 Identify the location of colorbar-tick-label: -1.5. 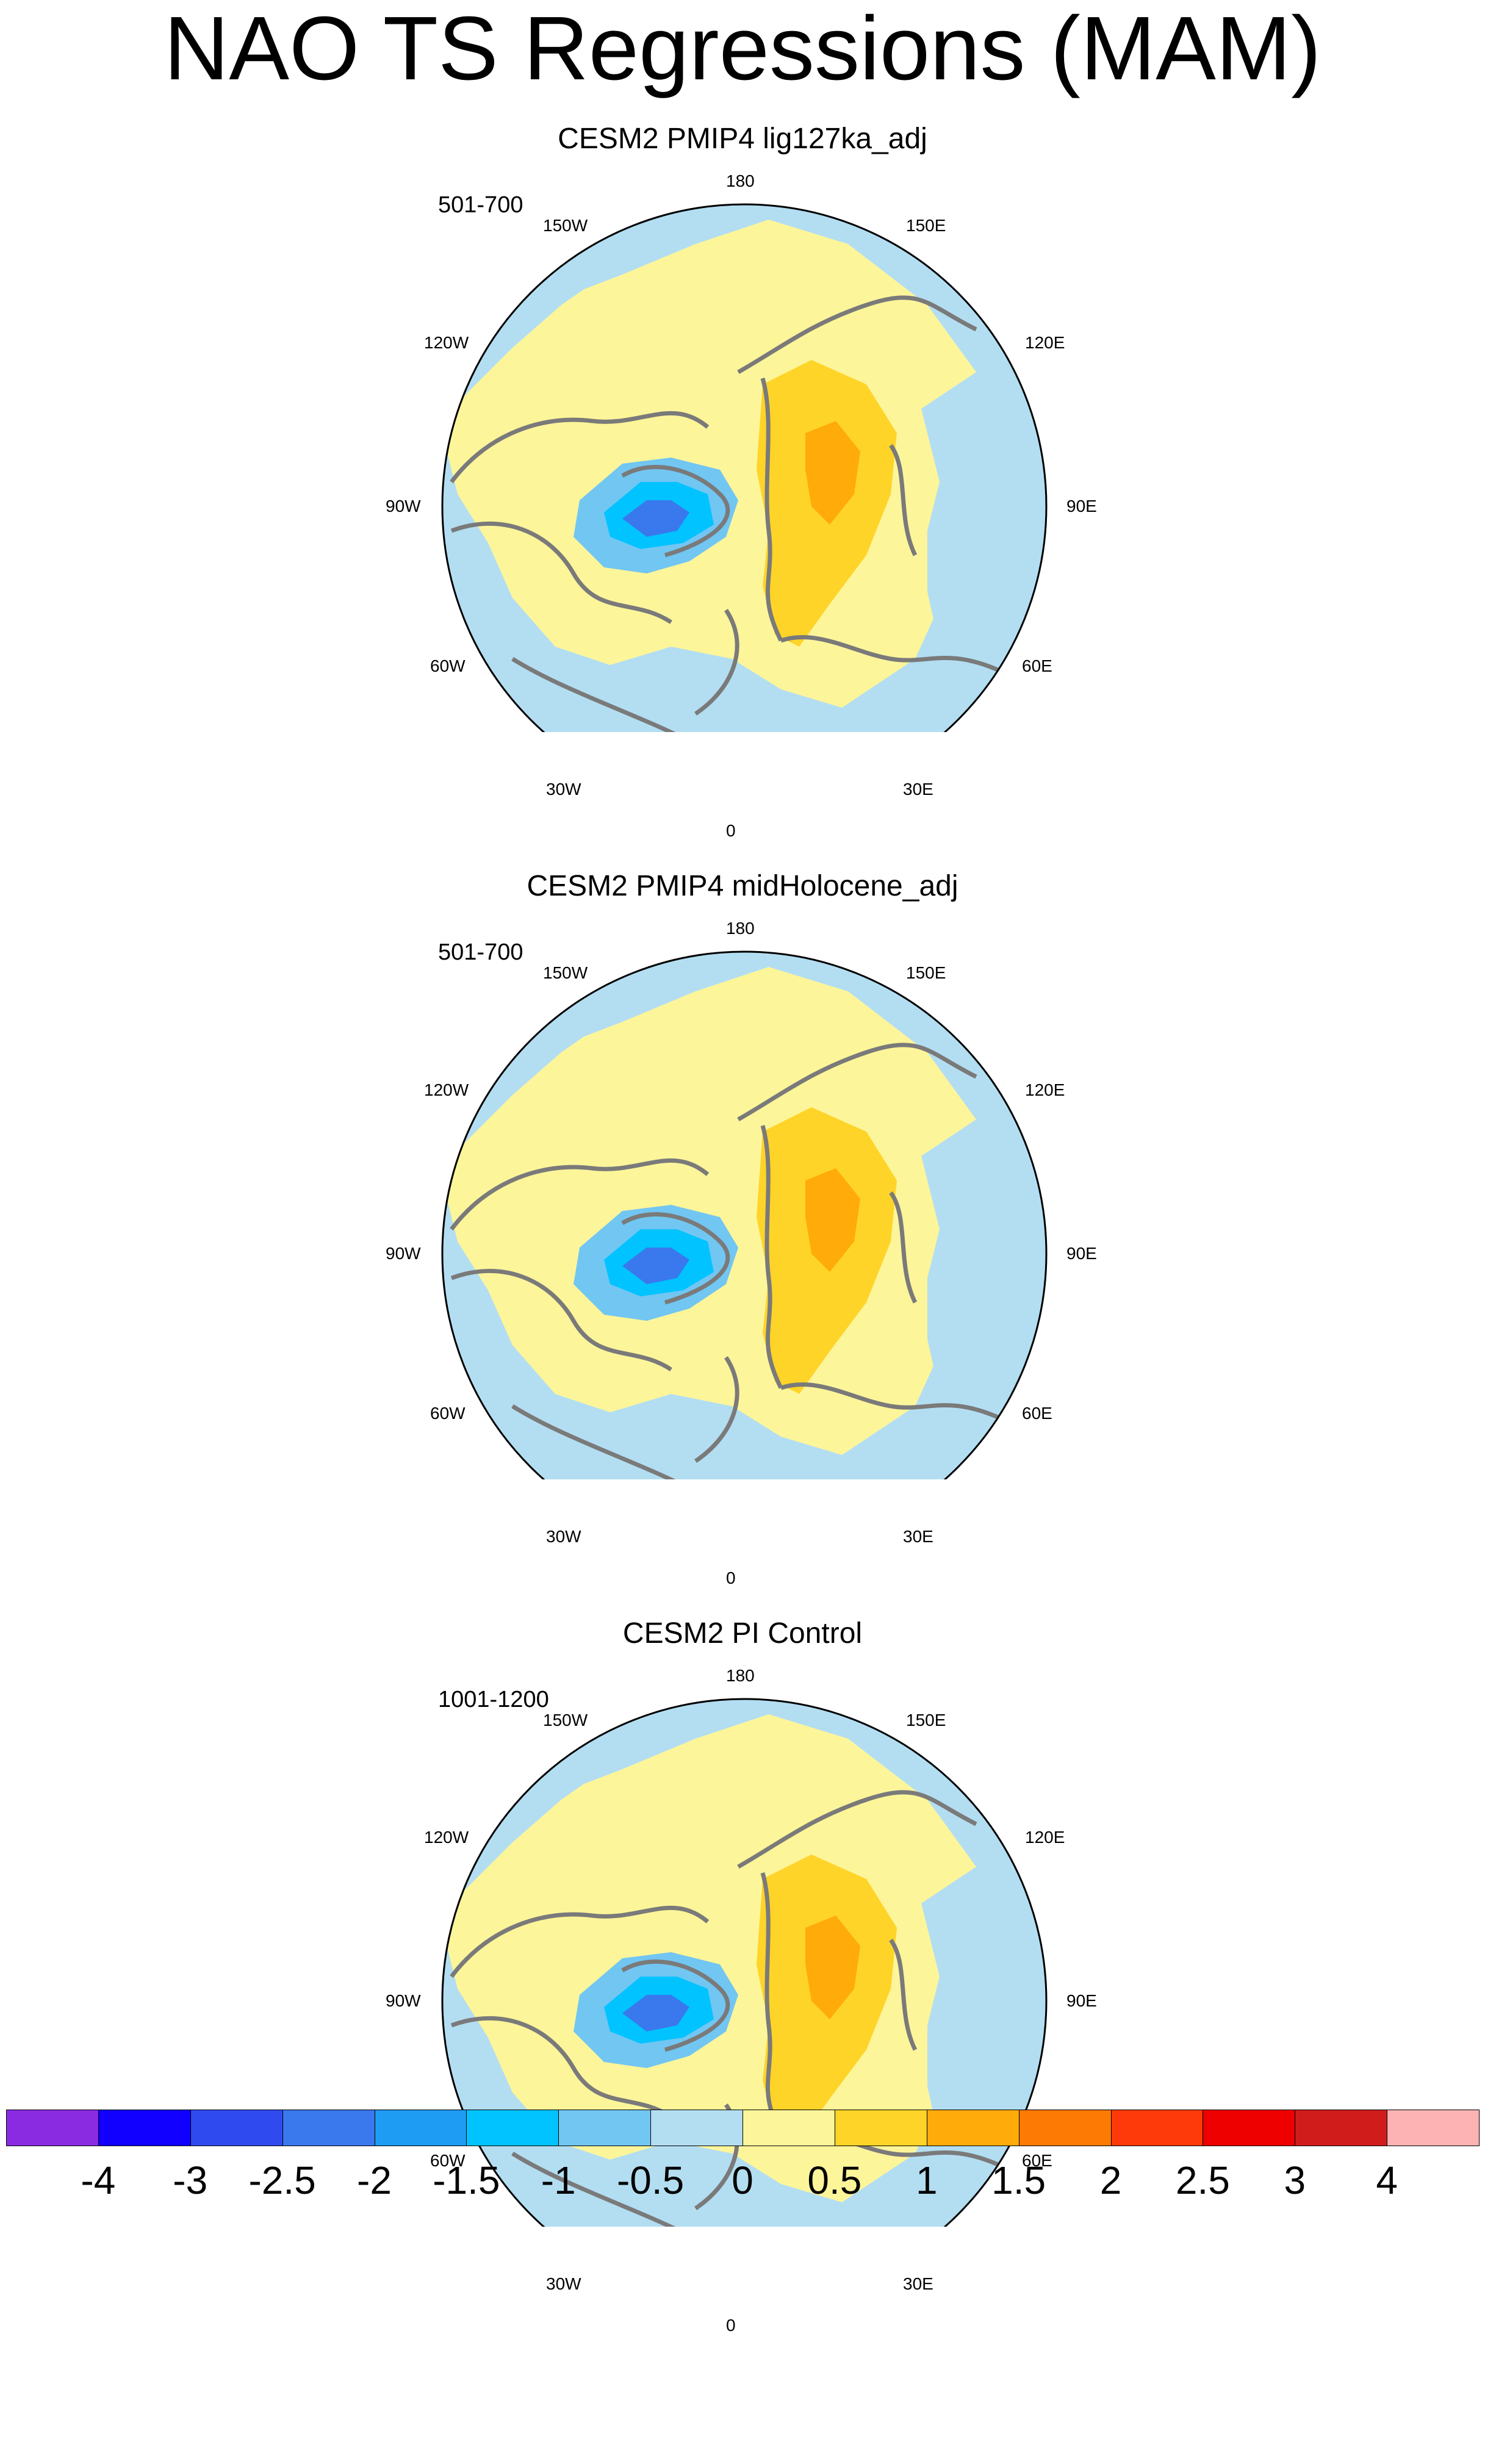
(466, 2180).